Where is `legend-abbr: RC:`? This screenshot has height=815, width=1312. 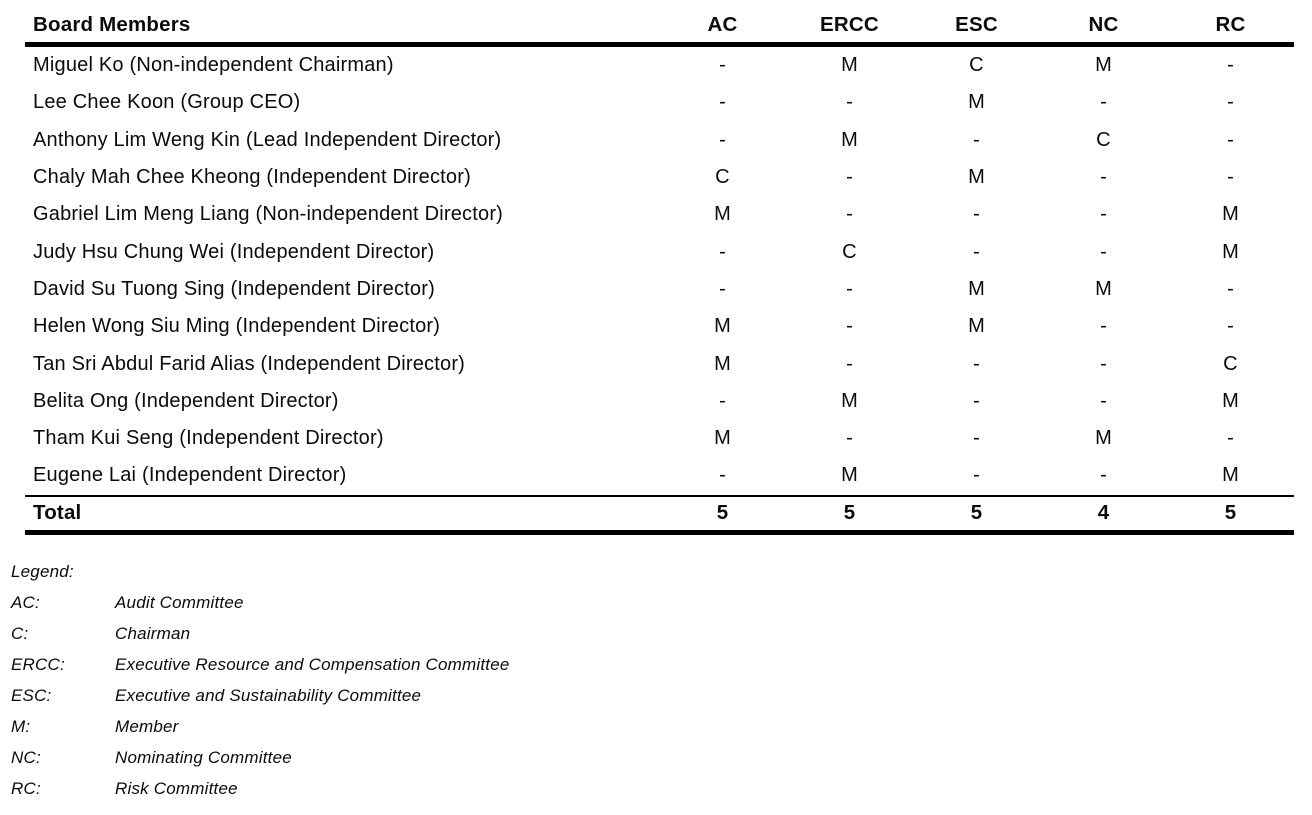
legend-abbr: RC: is located at coordinates (26, 789).